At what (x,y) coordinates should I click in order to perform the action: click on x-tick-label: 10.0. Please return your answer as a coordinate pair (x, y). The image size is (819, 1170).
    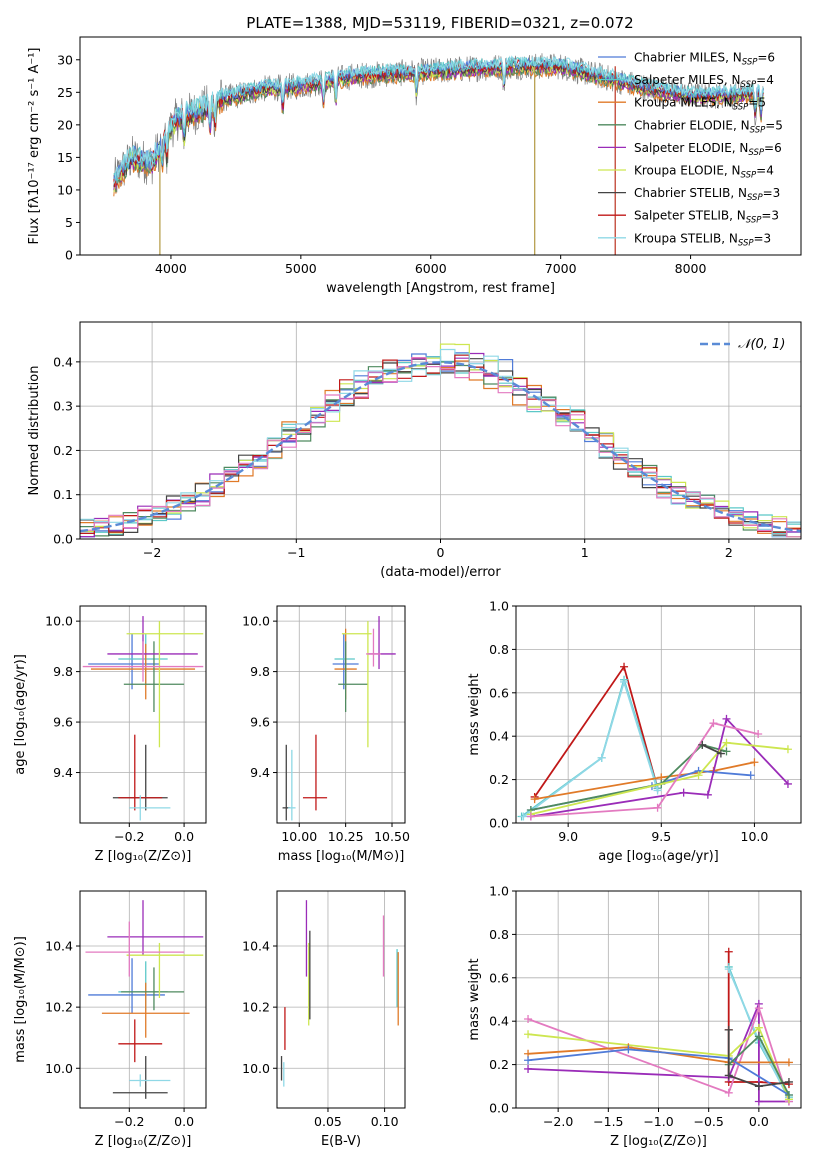
    Looking at the image, I should click on (755, 836).